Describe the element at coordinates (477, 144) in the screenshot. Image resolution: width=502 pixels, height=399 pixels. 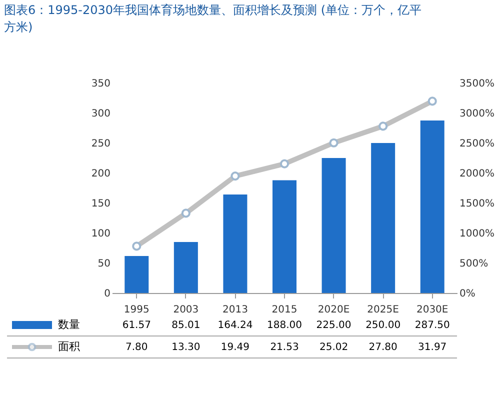
I see `y2-tick-label: 2500%` at that location.